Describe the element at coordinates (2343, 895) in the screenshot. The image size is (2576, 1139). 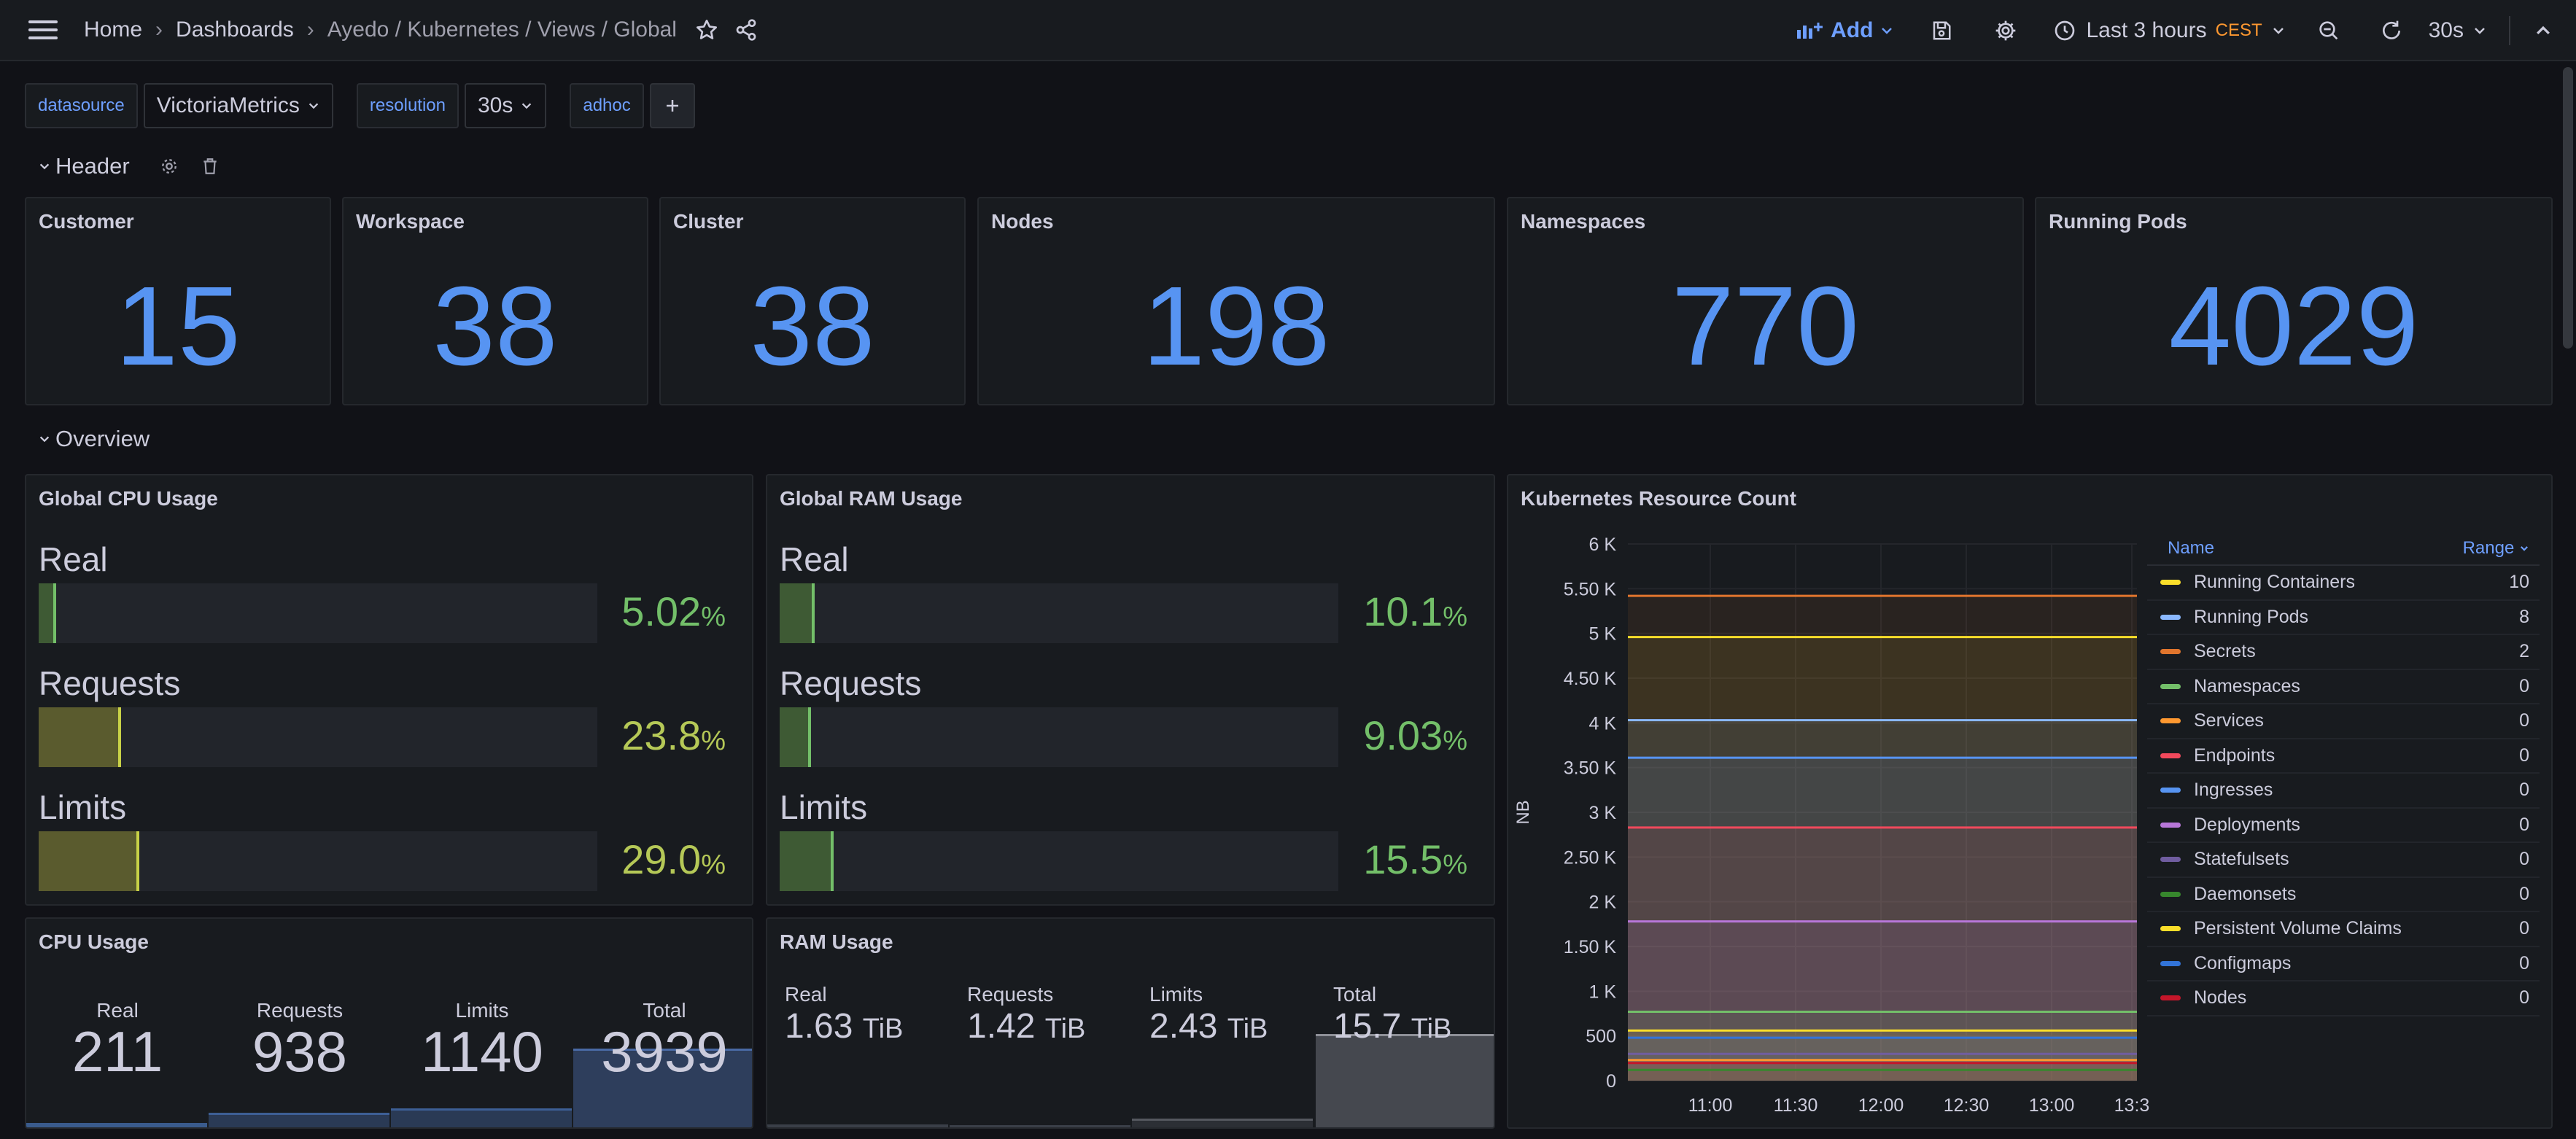
I see `legend-item: Daemonsets 0` at that location.